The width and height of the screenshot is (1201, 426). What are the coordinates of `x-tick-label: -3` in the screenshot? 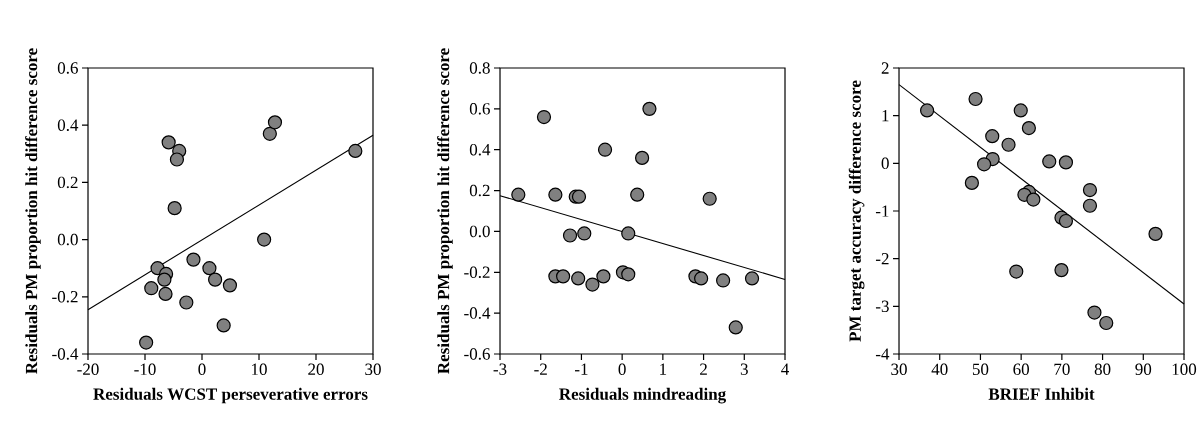 It's located at (500, 369).